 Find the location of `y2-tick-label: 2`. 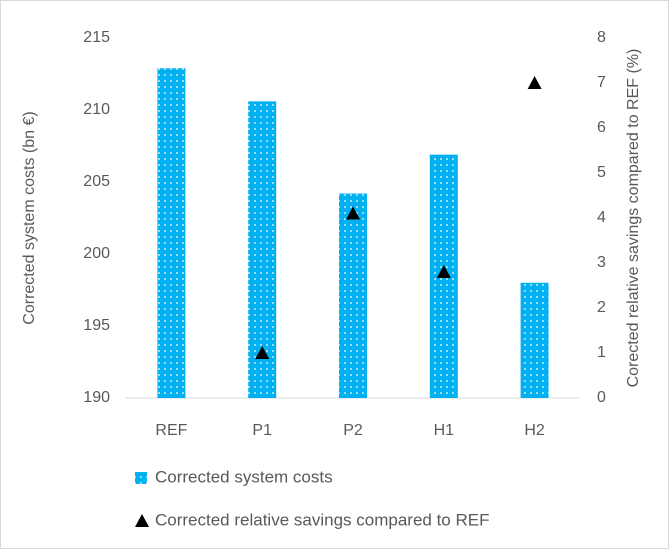

y2-tick-label: 2 is located at coordinates (601, 307).